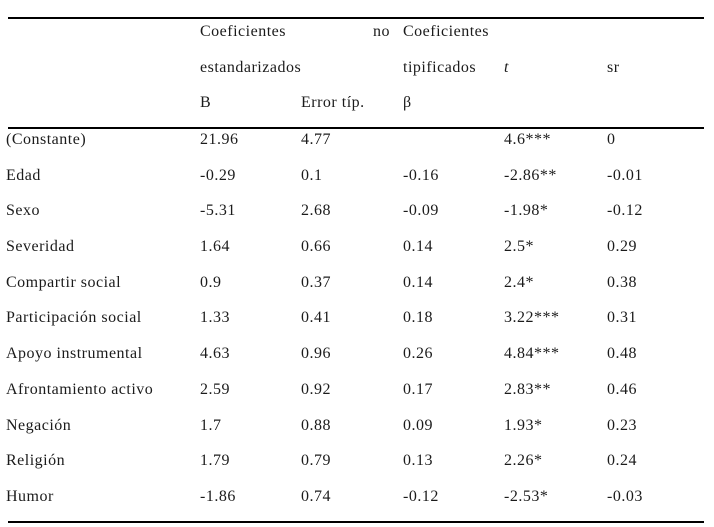 This screenshot has width=714, height=527. Describe the element at coordinates (206, 103) in the screenshot. I see `header-b: B` at that location.